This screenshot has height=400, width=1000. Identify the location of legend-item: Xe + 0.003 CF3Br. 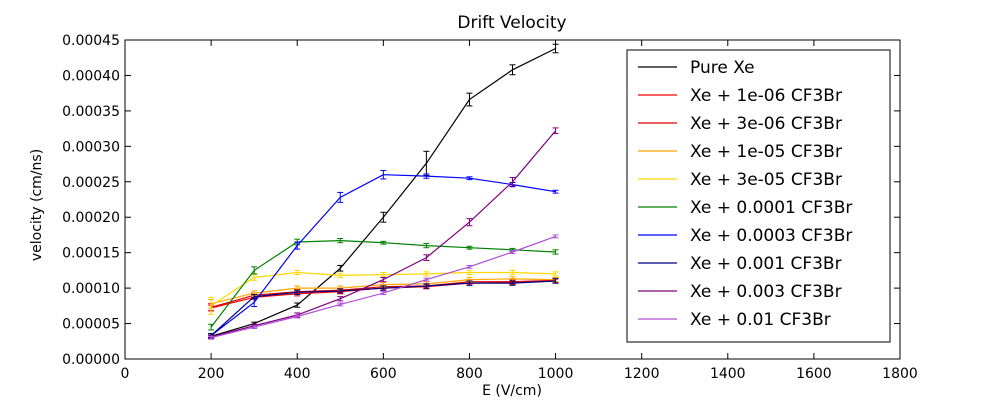
(740, 292).